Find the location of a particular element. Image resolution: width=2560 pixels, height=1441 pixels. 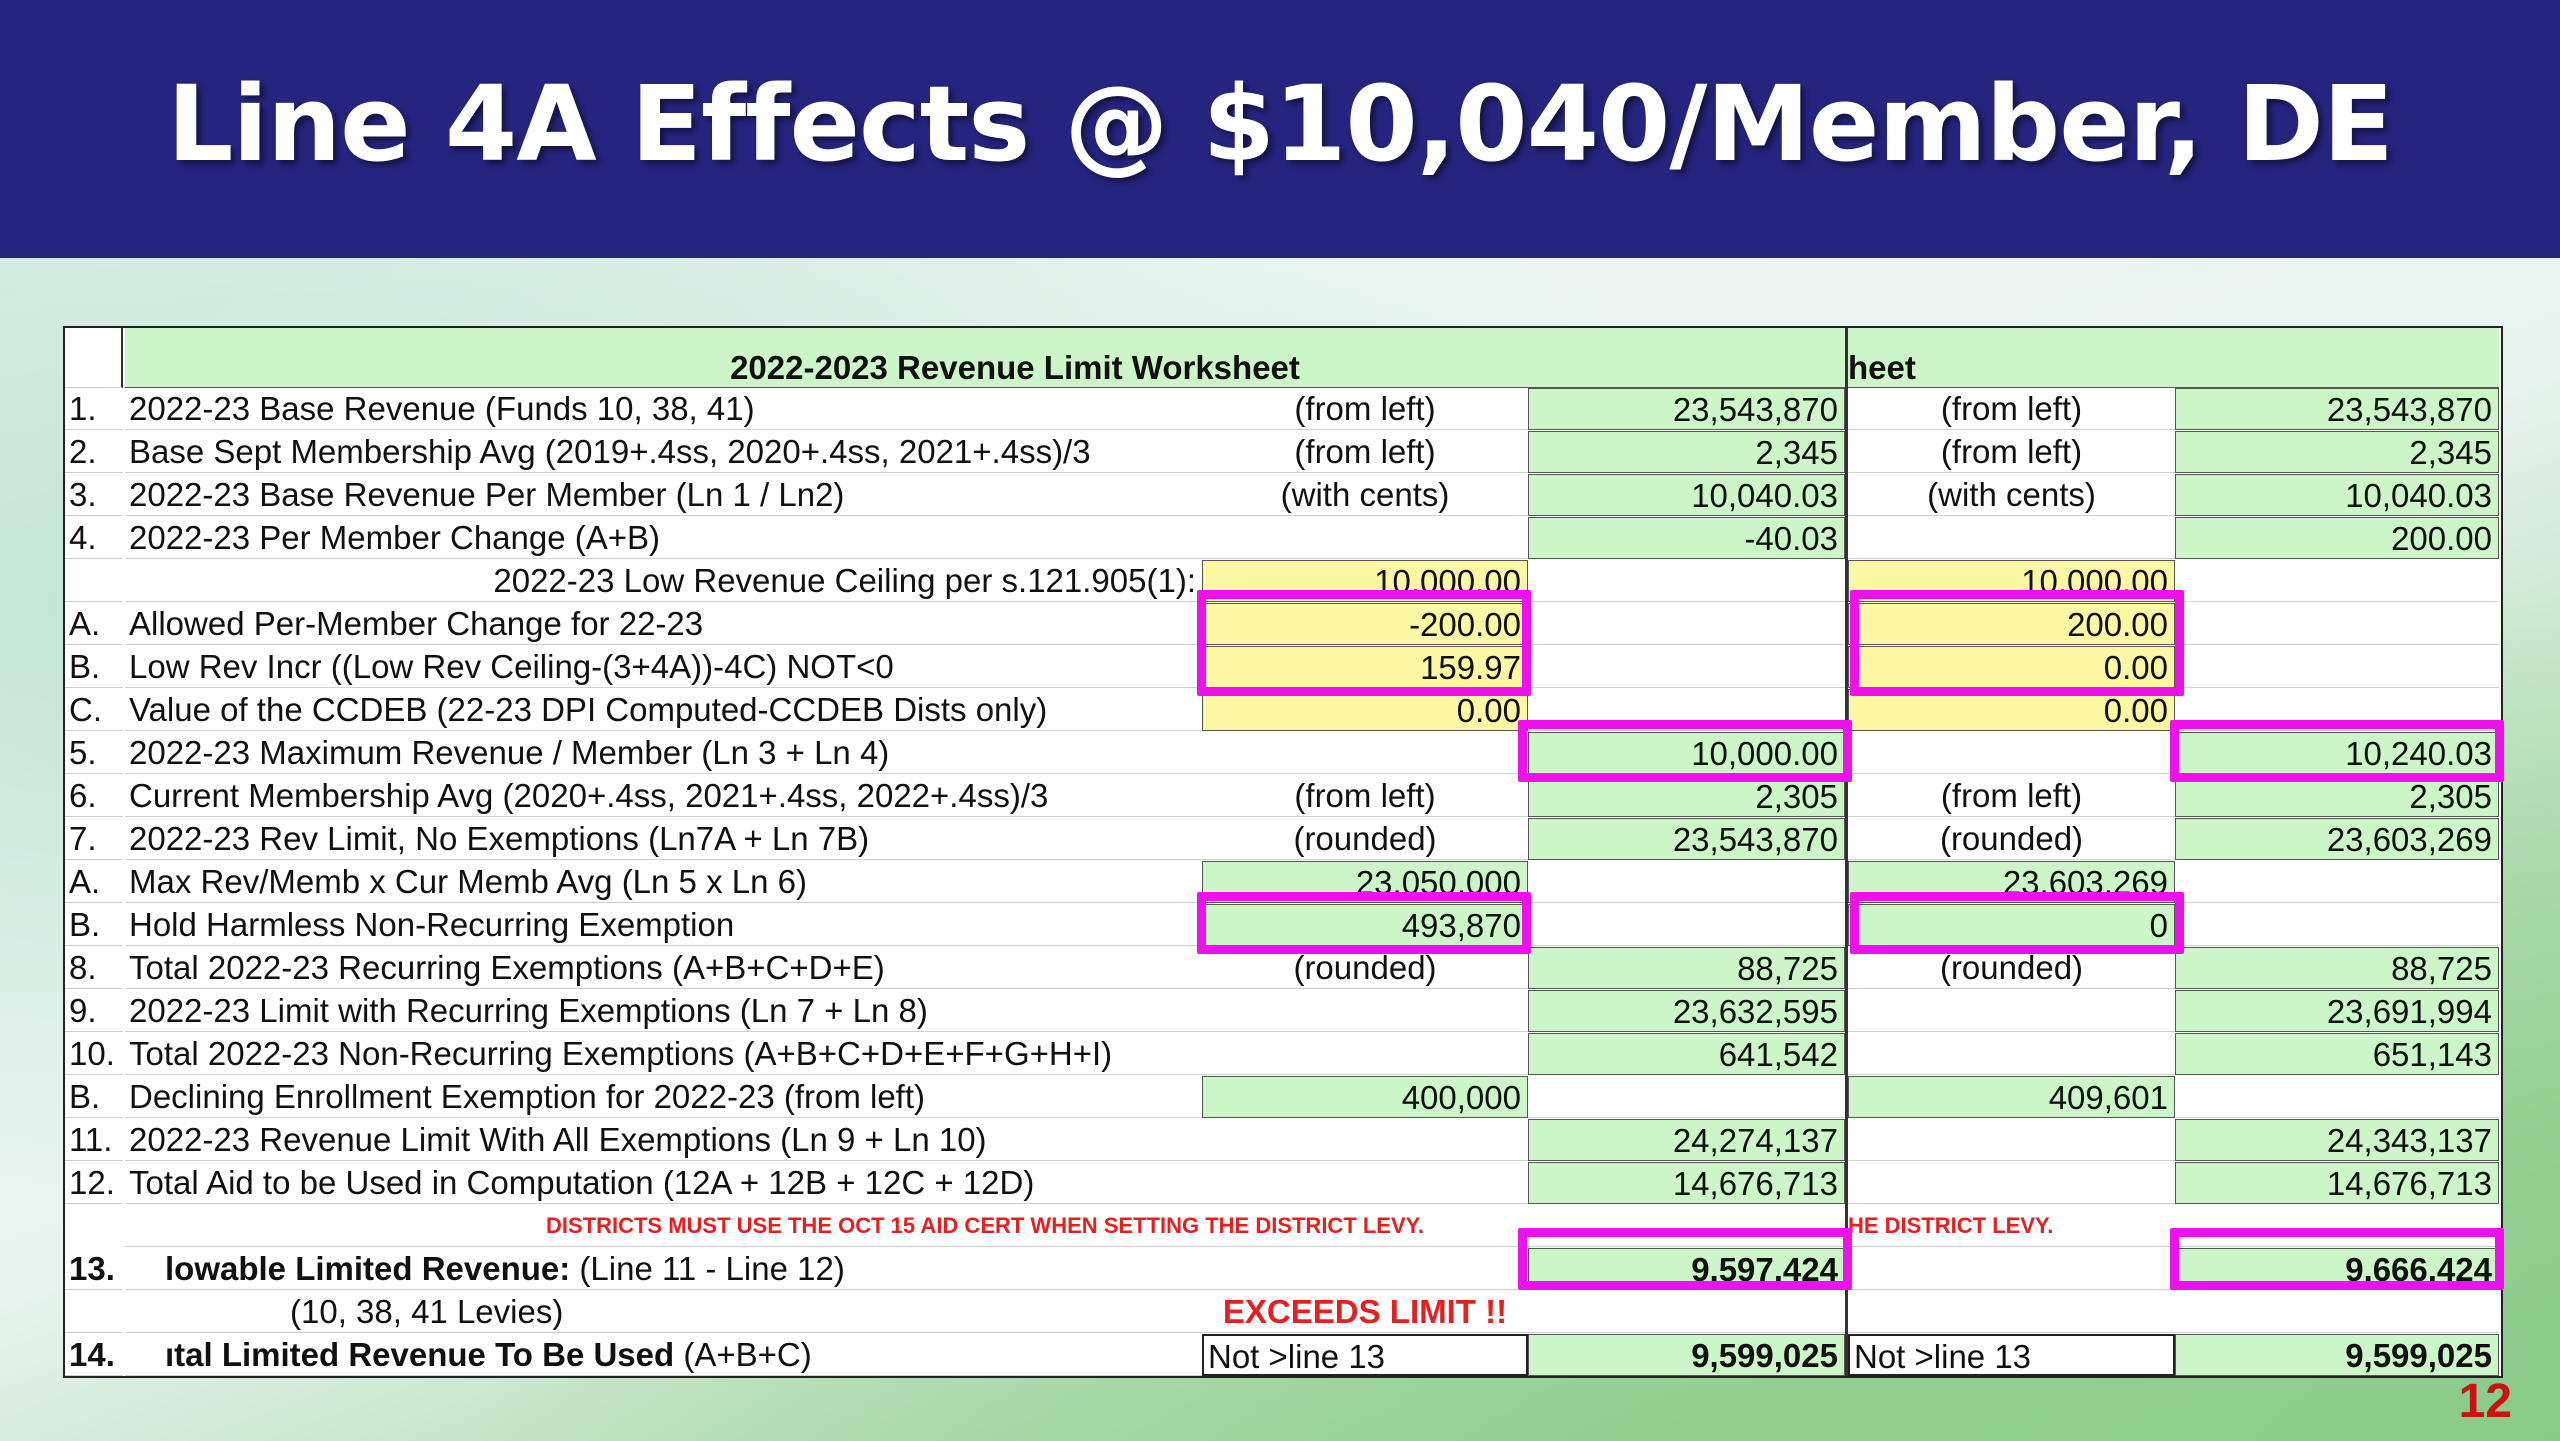

row-label: (10, 38, 41 Levies) is located at coordinates (663, 1312).